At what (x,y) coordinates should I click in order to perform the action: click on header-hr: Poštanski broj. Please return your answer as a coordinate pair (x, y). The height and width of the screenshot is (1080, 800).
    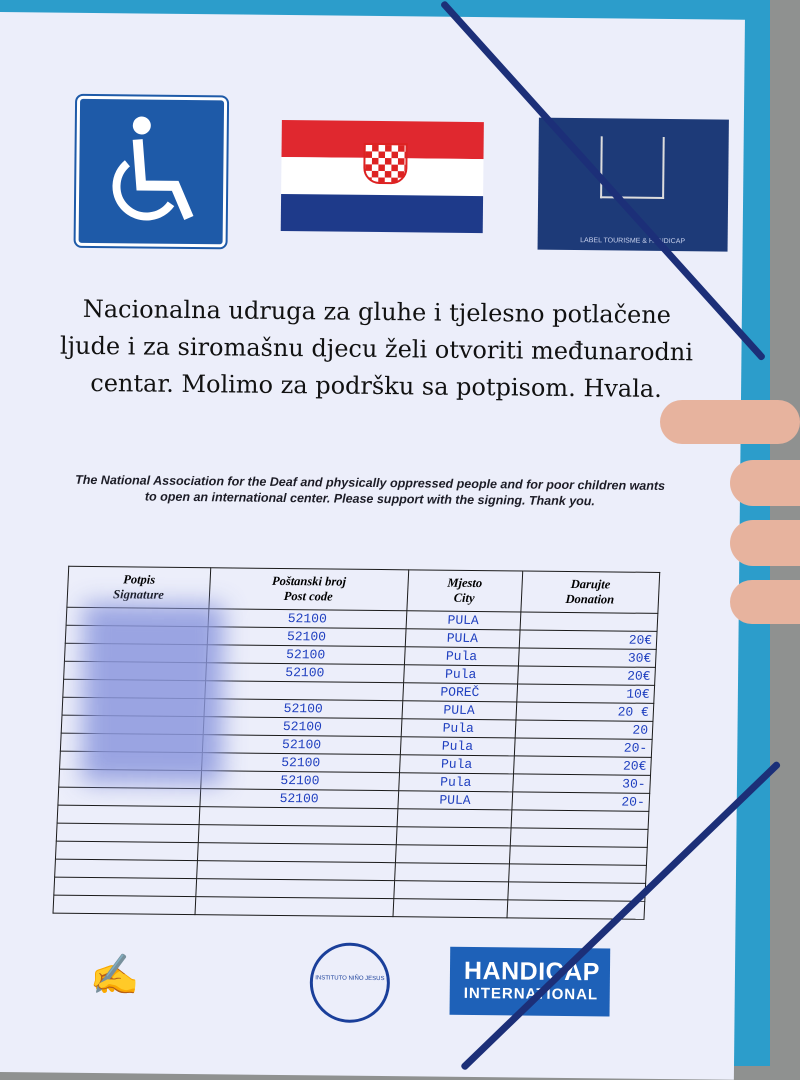
    Looking at the image, I should click on (309, 581).